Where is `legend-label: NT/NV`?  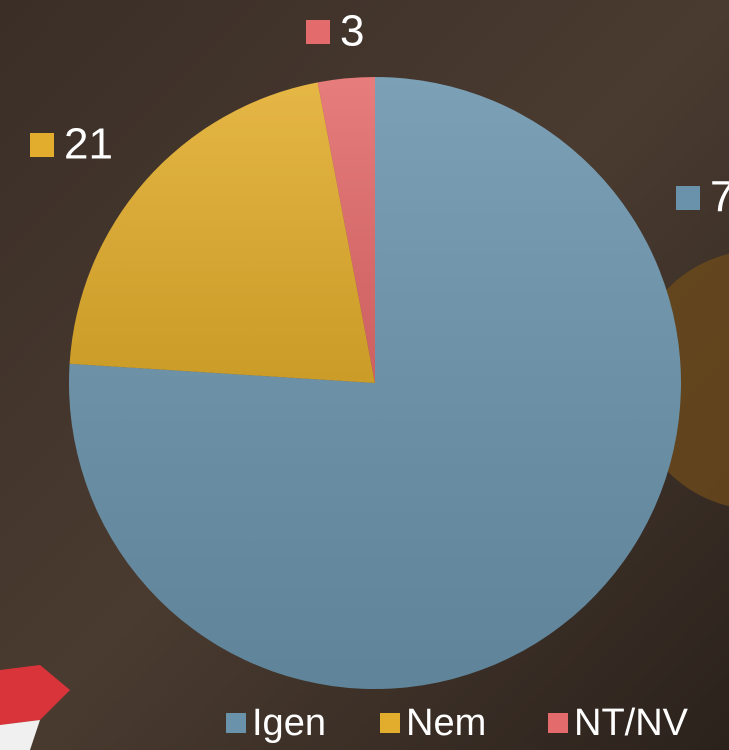
legend-label: NT/NV is located at coordinates (631, 723).